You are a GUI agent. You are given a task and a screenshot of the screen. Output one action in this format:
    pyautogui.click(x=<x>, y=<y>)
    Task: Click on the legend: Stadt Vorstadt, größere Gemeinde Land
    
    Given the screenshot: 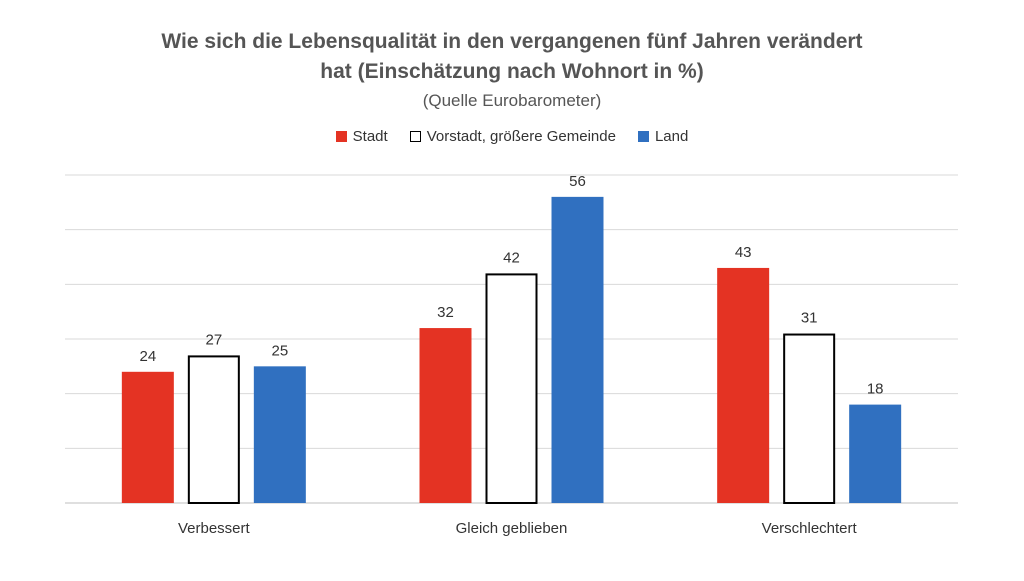 What is the action you would take?
    pyautogui.click(x=512, y=136)
    